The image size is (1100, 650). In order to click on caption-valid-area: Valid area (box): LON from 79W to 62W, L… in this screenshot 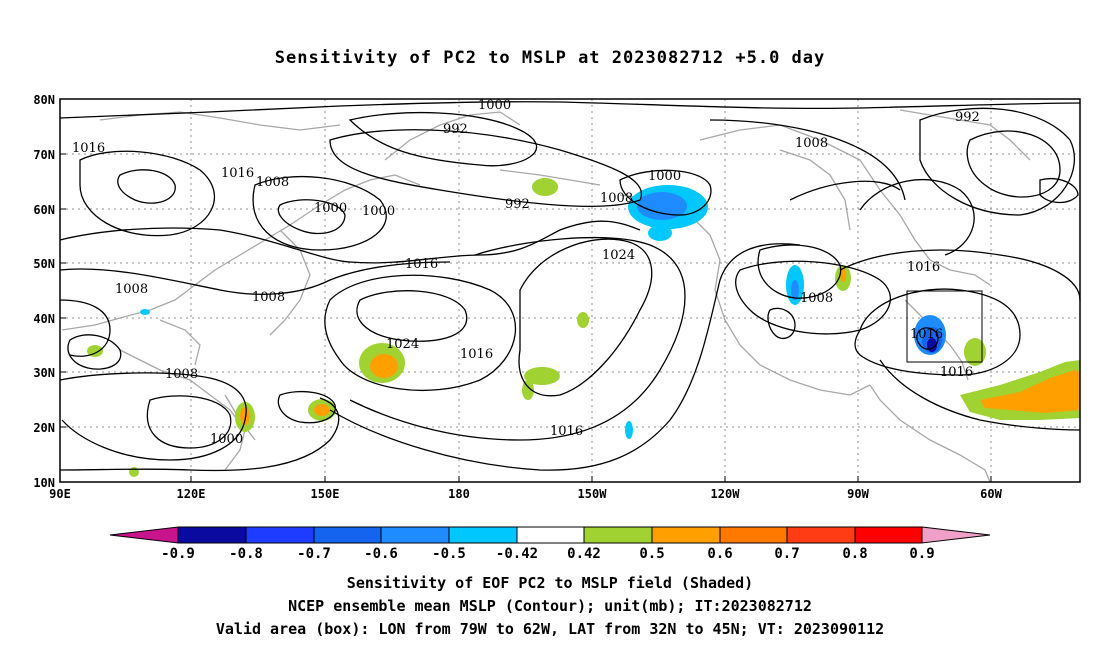, I will do `click(550, 629)`.